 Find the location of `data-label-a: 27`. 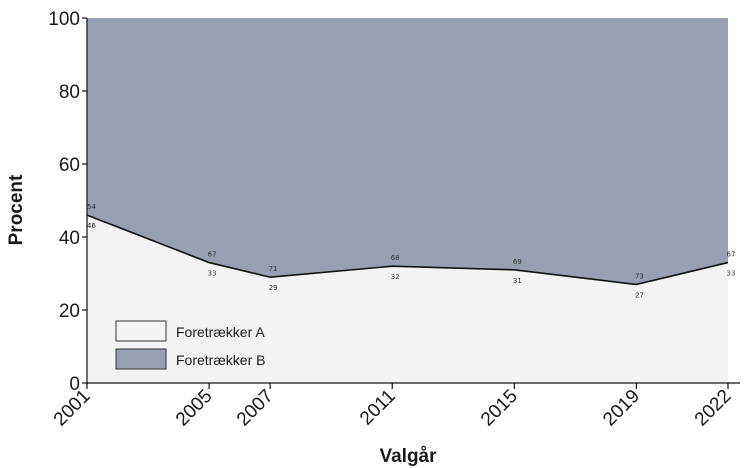

data-label-a: 27 is located at coordinates (639, 295).